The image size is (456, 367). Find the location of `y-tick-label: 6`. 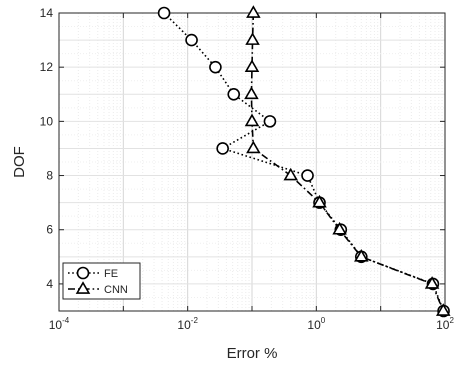

y-tick-label: 6 is located at coordinates (49, 230).